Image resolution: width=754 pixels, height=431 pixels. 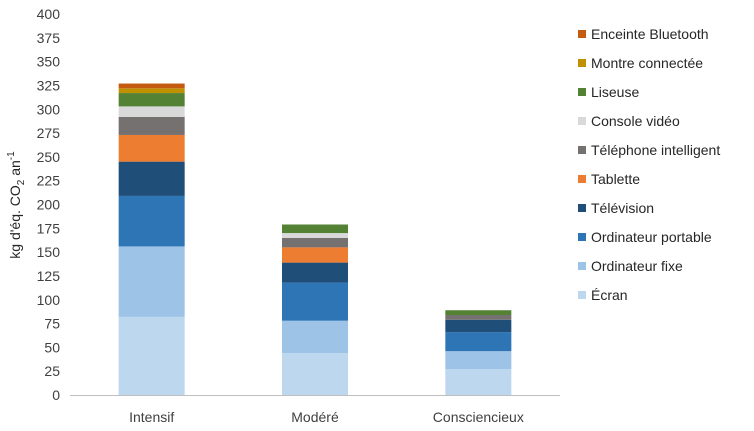 What do you see at coordinates (56, 395) in the screenshot?
I see `y-tick-label: 0` at bounding box center [56, 395].